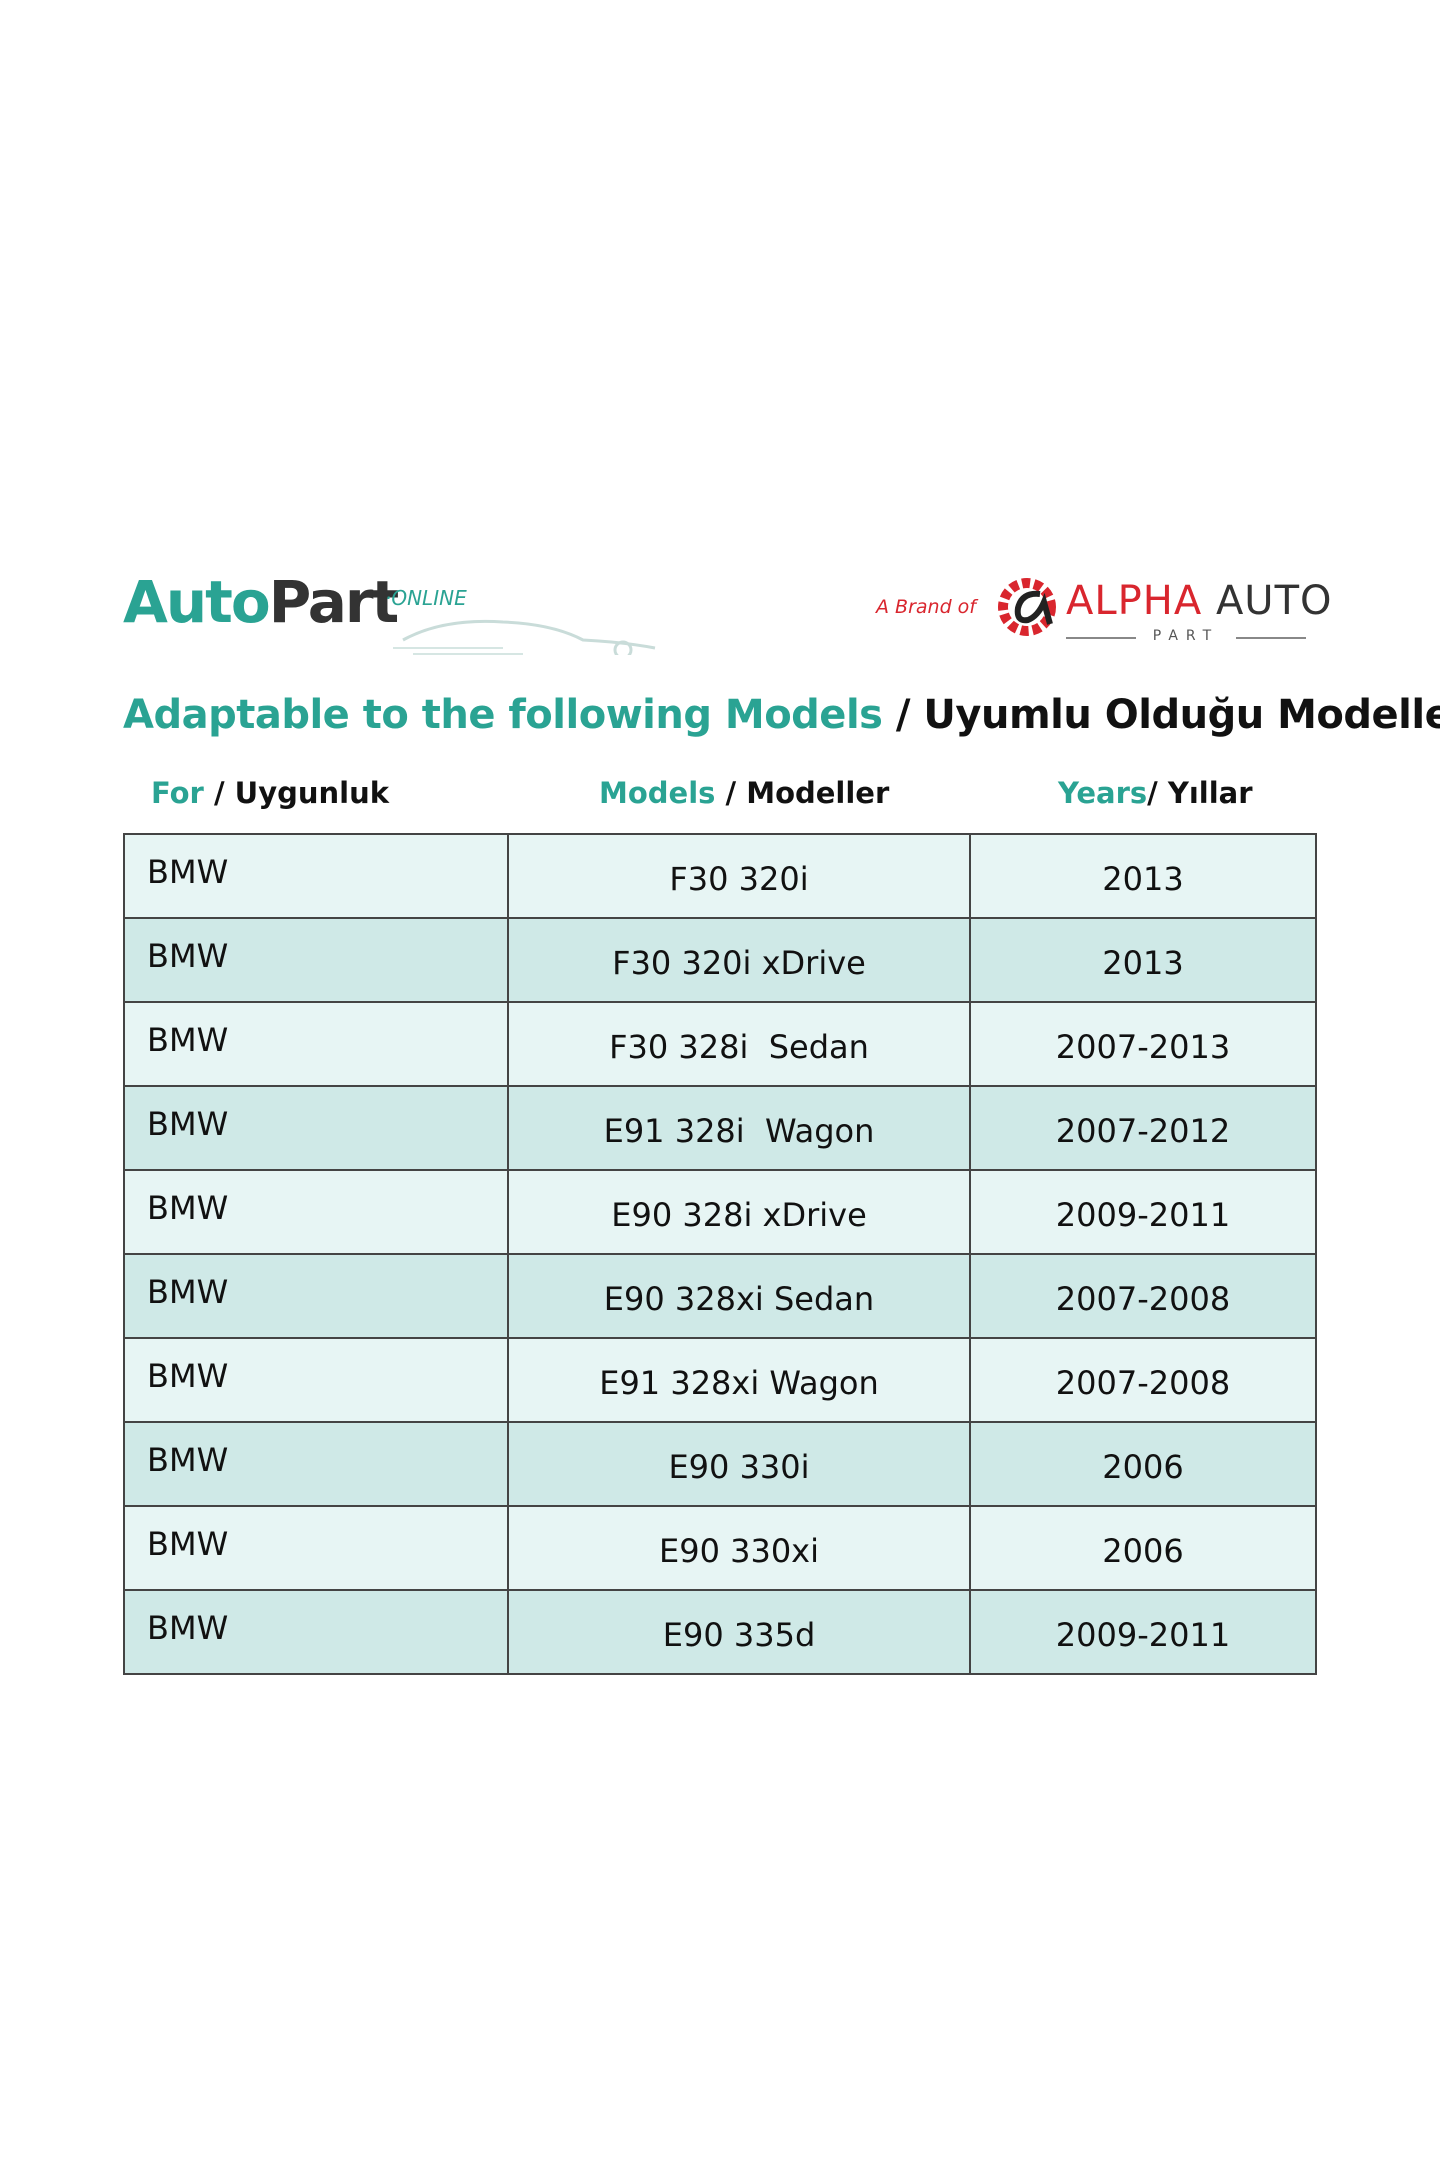 The height and width of the screenshot is (2160, 1440). What do you see at coordinates (1027, 607) in the screenshot?
I see `gear-alpha-icon` at bounding box center [1027, 607].